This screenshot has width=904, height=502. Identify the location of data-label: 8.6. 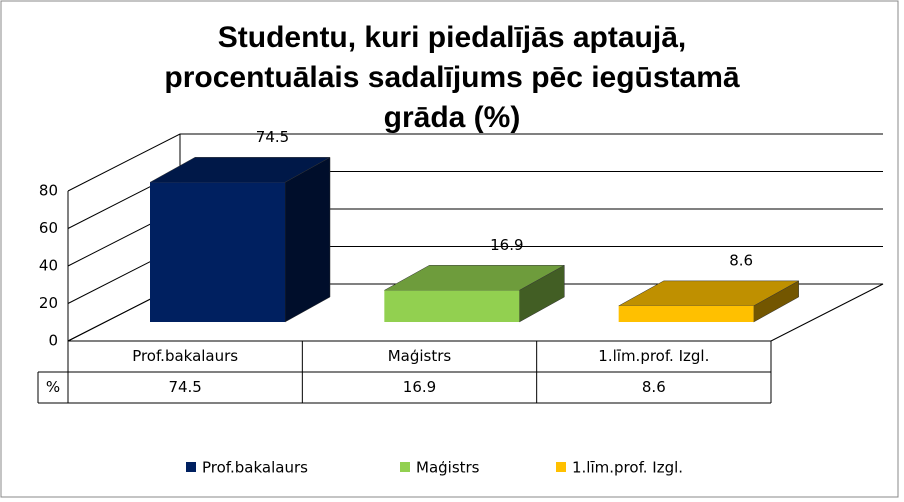
(741, 260).